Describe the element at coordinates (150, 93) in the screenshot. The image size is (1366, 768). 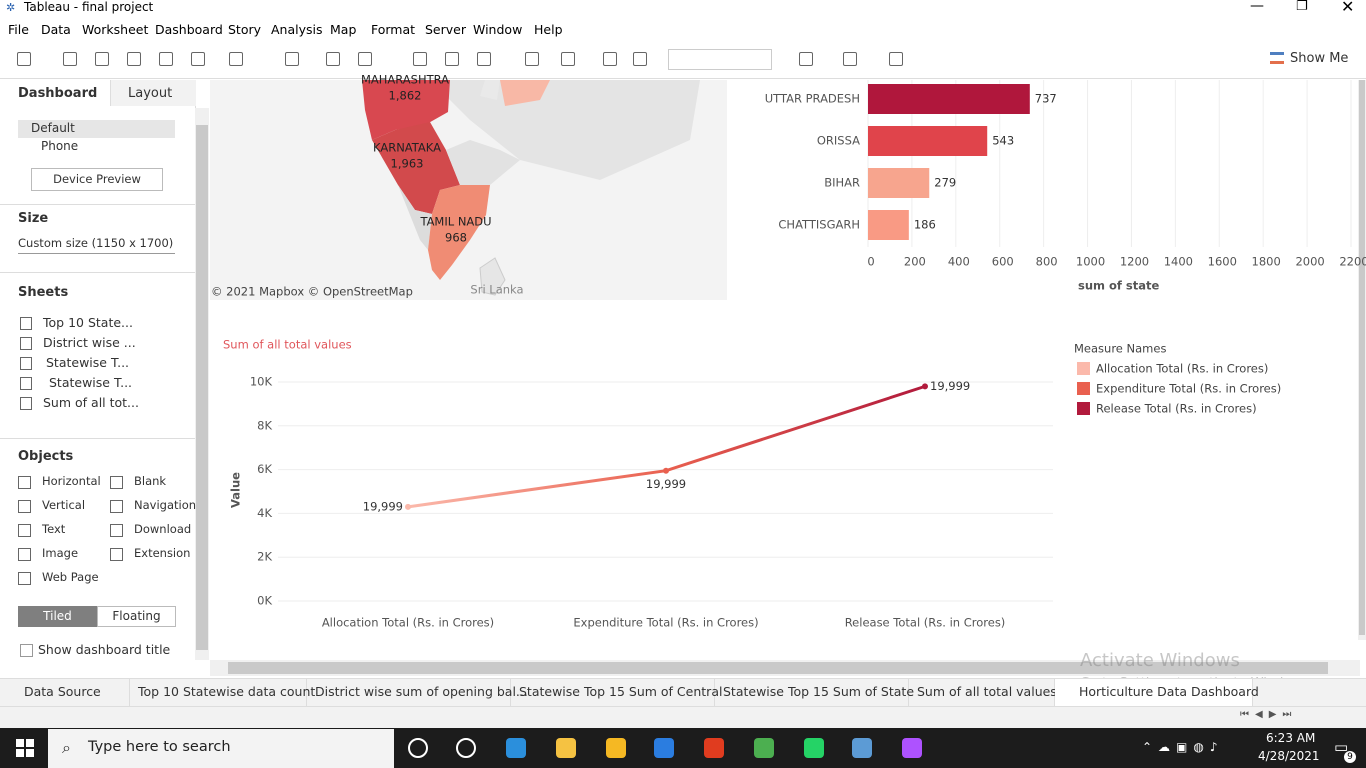
I see `tab: Layout` at that location.